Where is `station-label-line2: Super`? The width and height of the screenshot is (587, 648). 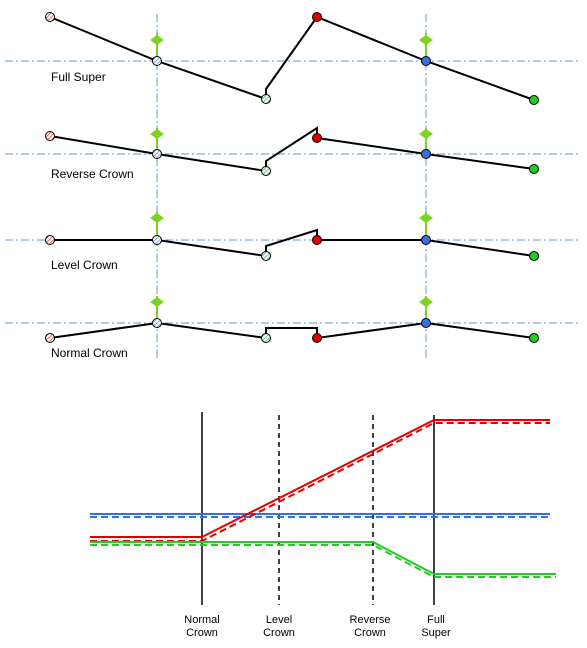 station-label-line2: Super is located at coordinates (436, 633).